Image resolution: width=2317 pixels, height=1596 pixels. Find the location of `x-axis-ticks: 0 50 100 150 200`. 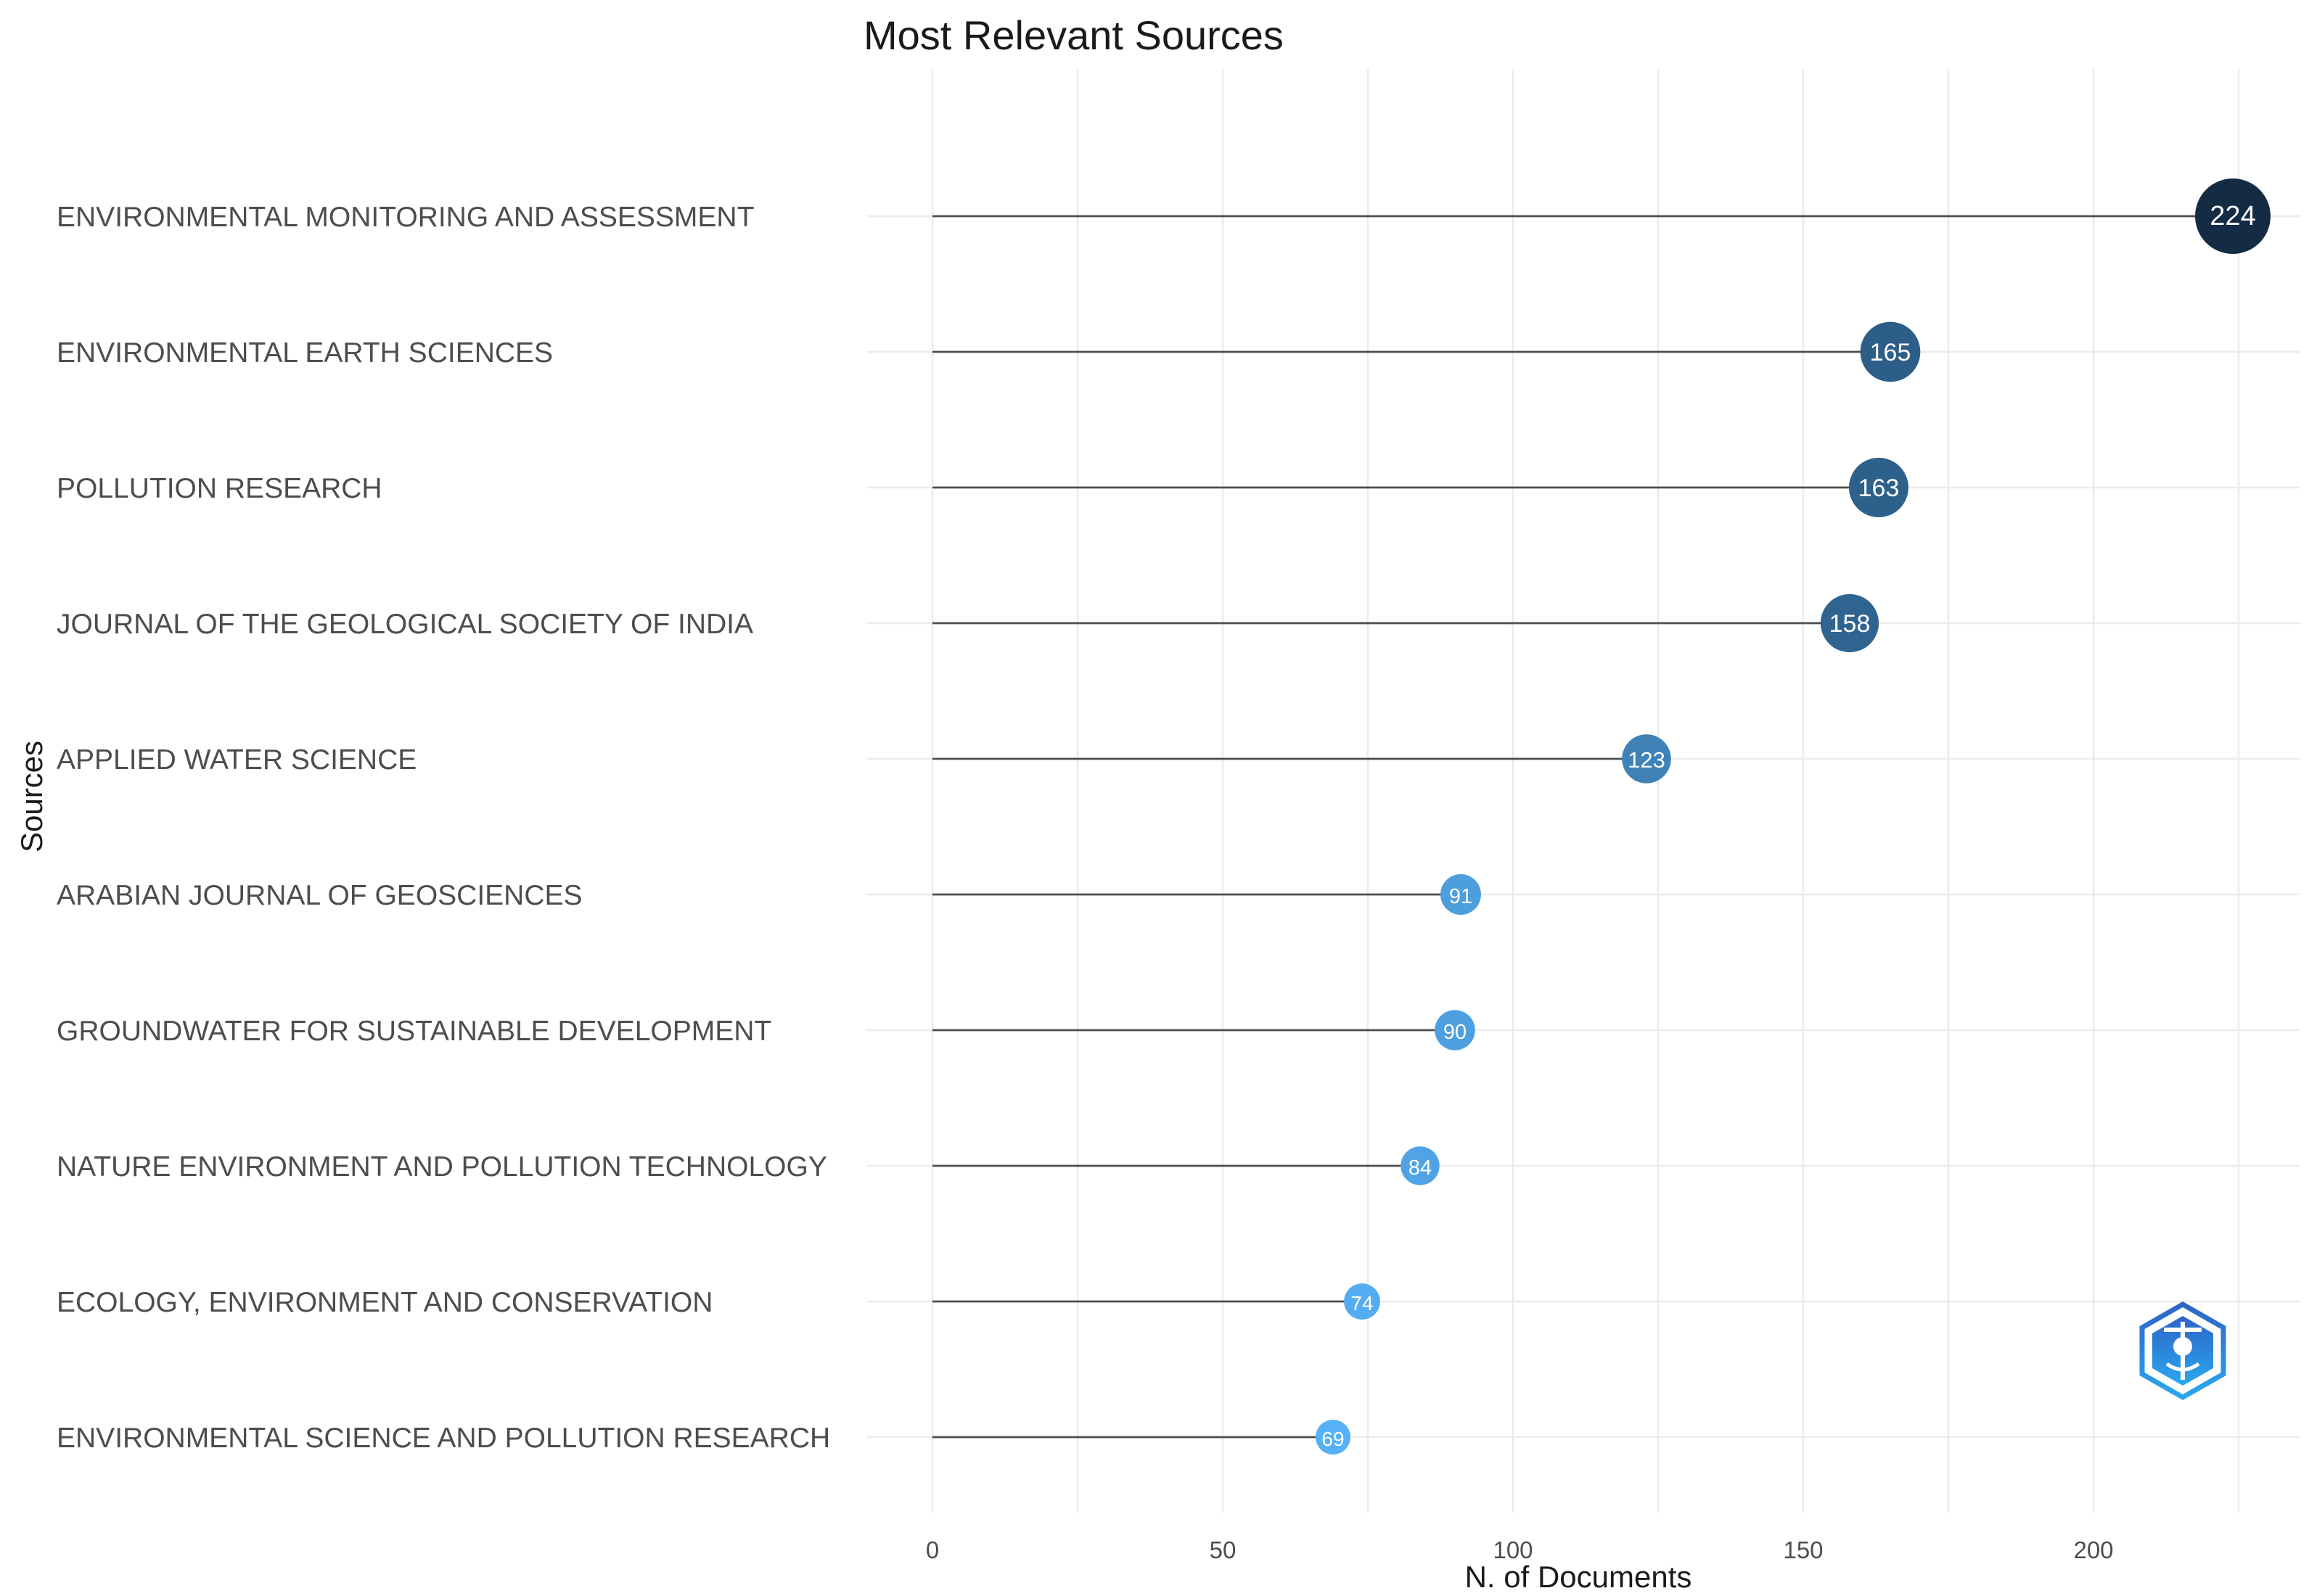

x-axis-ticks: 0 50 100 150 200 is located at coordinates (1520, 1550).